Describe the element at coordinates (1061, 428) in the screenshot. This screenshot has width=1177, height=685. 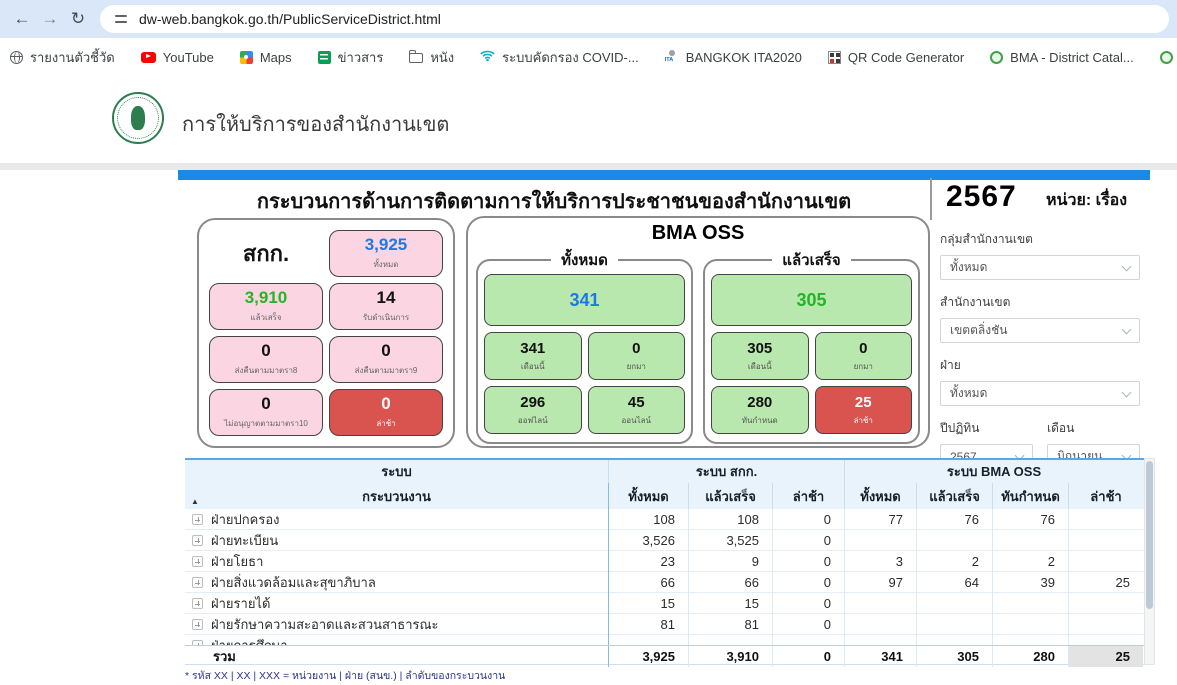
I see `filter-label: เดือน` at that location.